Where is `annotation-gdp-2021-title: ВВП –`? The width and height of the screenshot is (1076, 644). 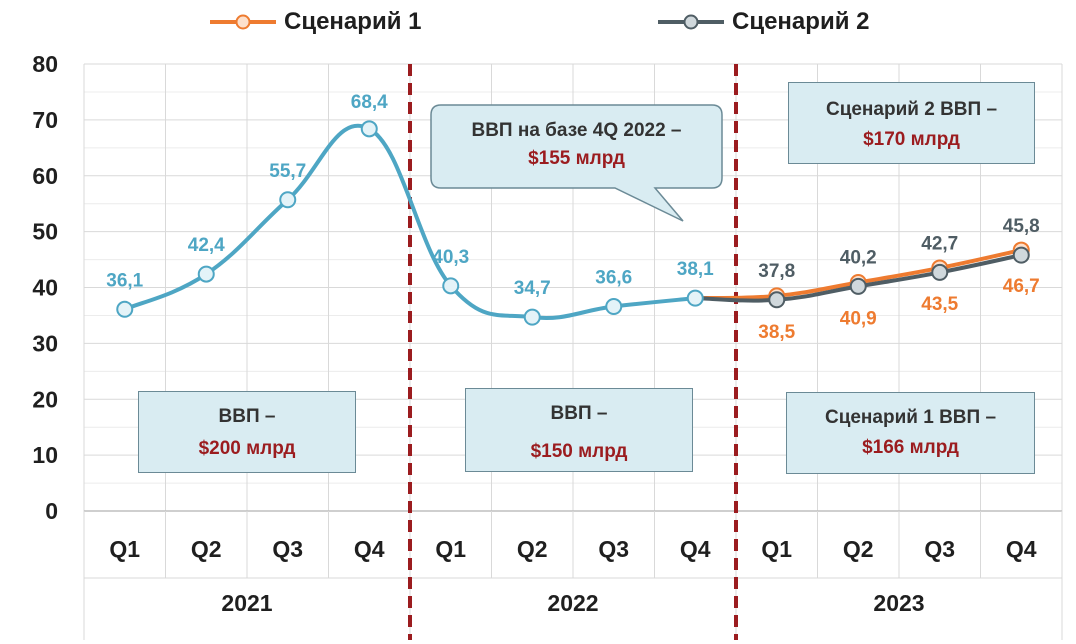 annotation-gdp-2021-title: ВВП – is located at coordinates (247, 416).